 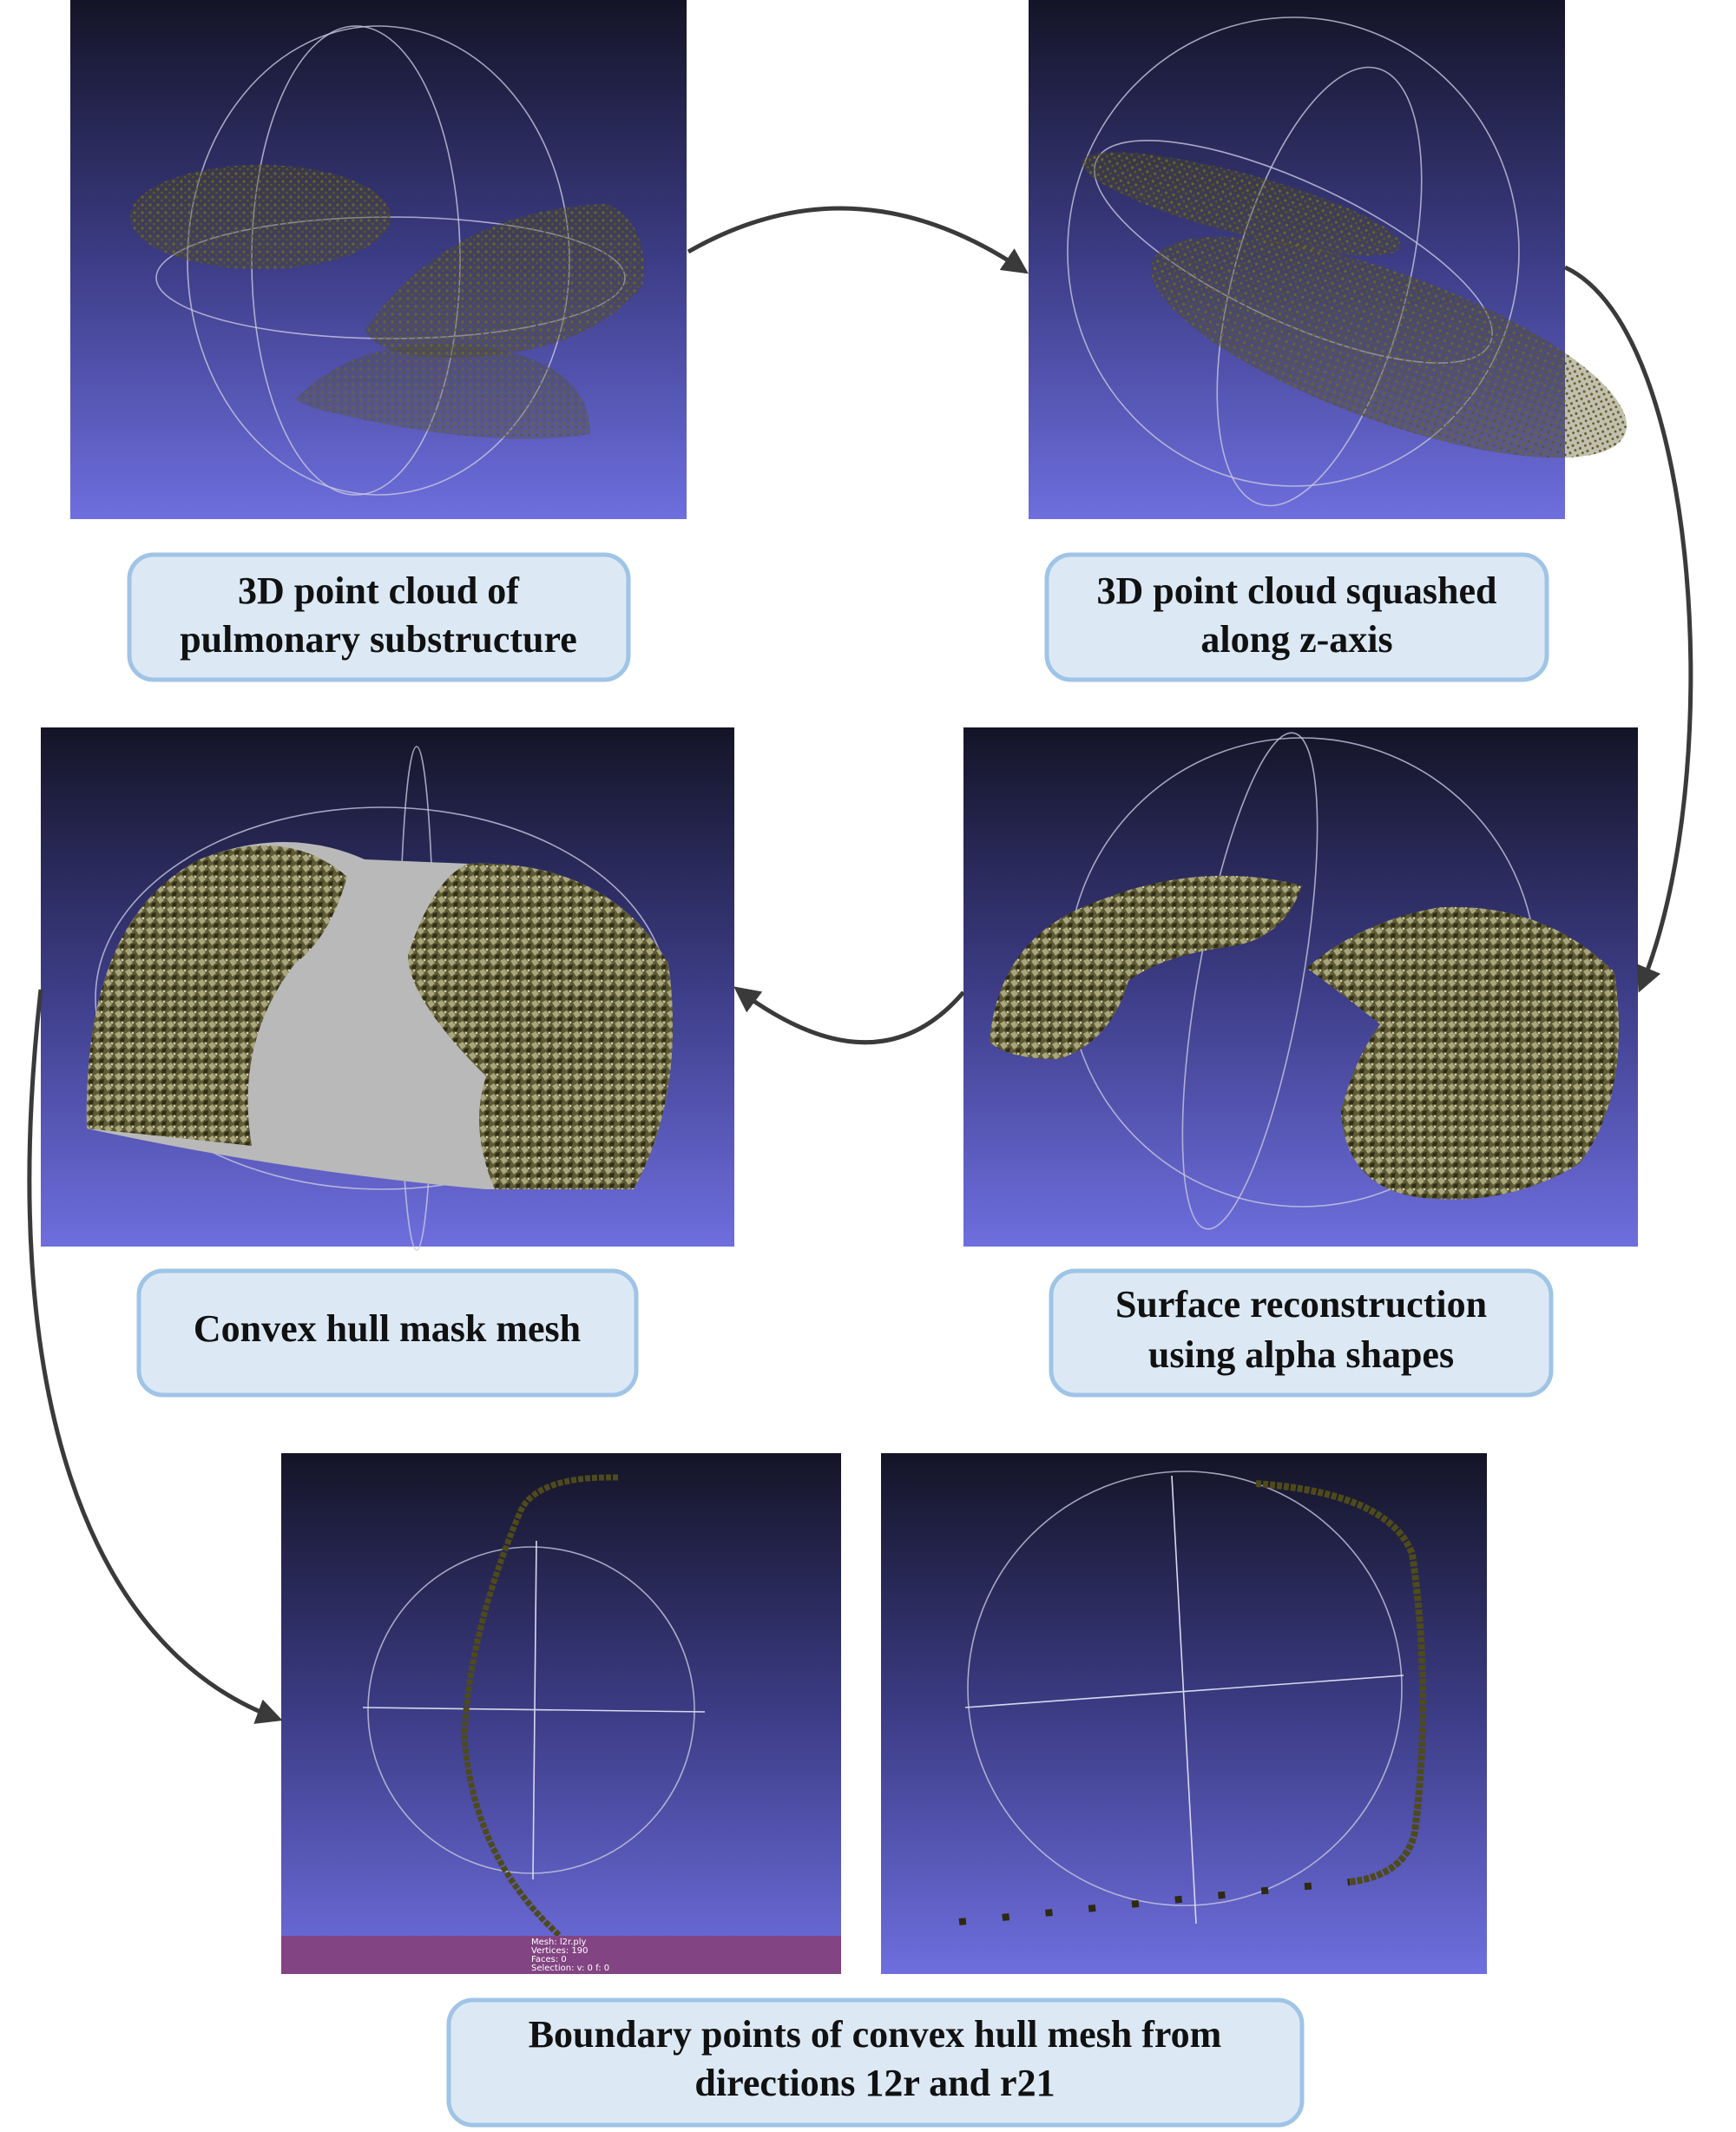 I want to click on label-text: along z-axis, so click(x=1296, y=639).